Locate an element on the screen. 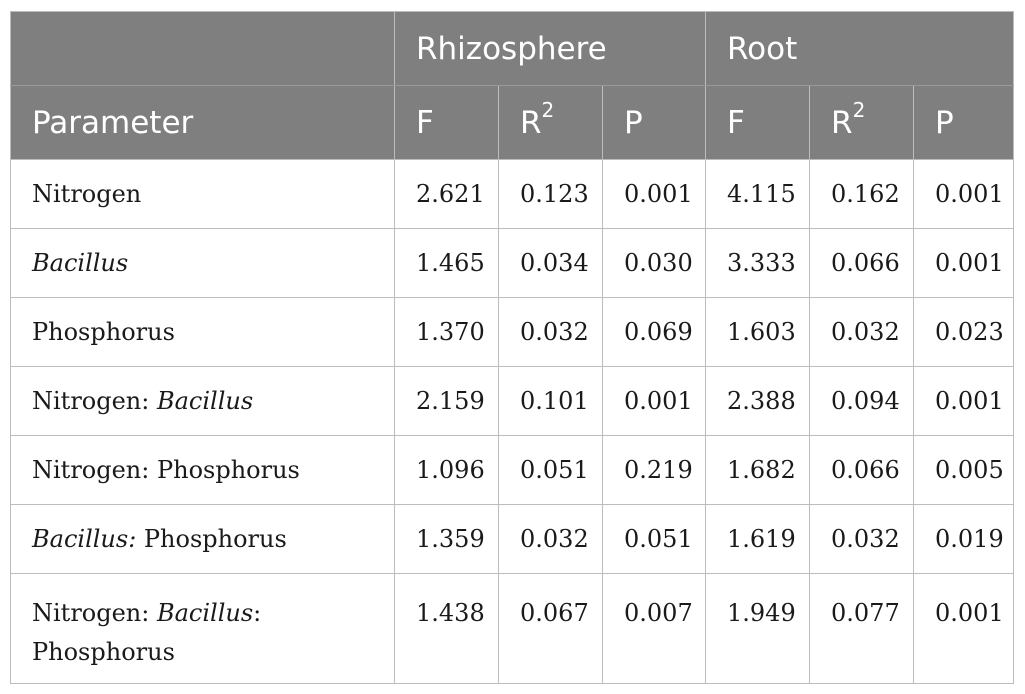 Image resolution: width=1025 pixels, height=694 pixels. rhizosphere-f-cell: 1.438 is located at coordinates (446, 628).